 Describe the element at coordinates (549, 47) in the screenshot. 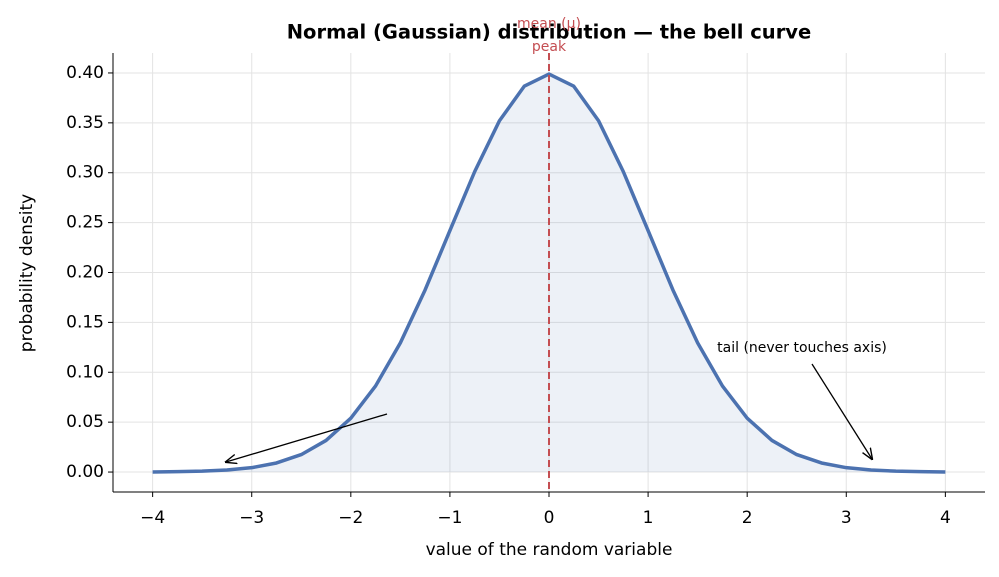

I see `annotation: peak` at that location.